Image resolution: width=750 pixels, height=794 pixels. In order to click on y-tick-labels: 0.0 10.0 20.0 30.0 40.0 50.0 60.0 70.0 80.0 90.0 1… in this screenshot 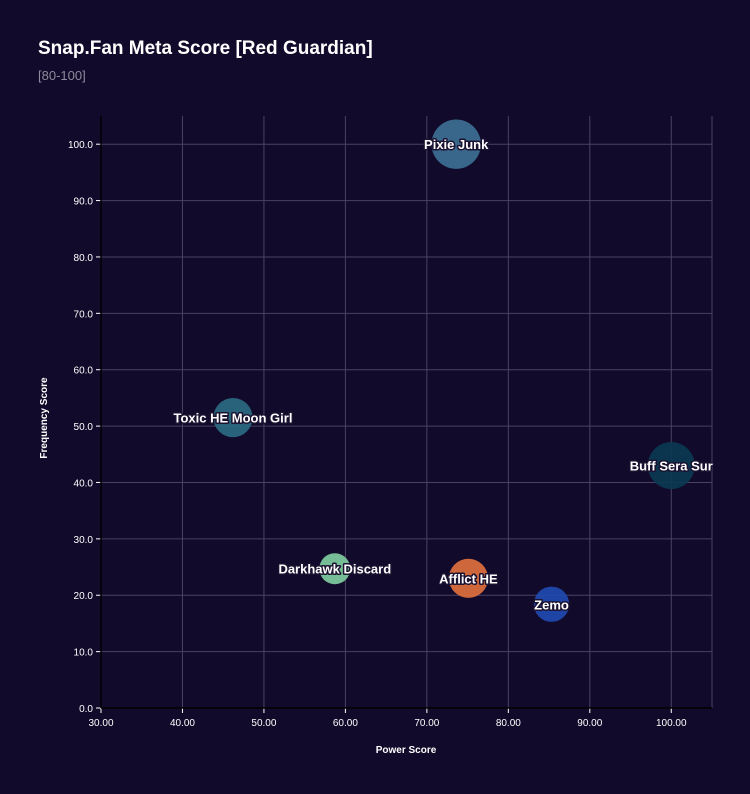, I will do `click(80, 427)`.